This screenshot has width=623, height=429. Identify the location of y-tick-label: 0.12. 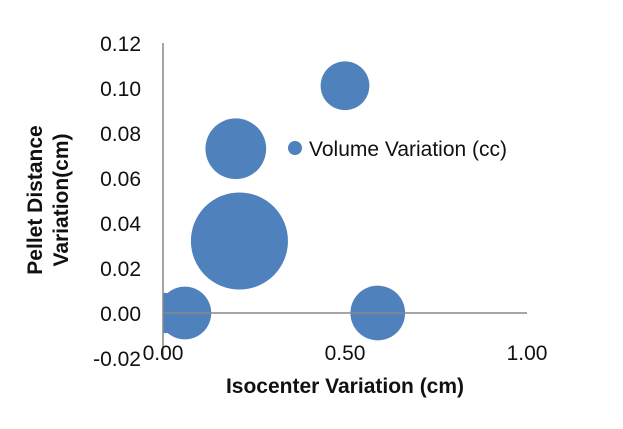
(120, 44).